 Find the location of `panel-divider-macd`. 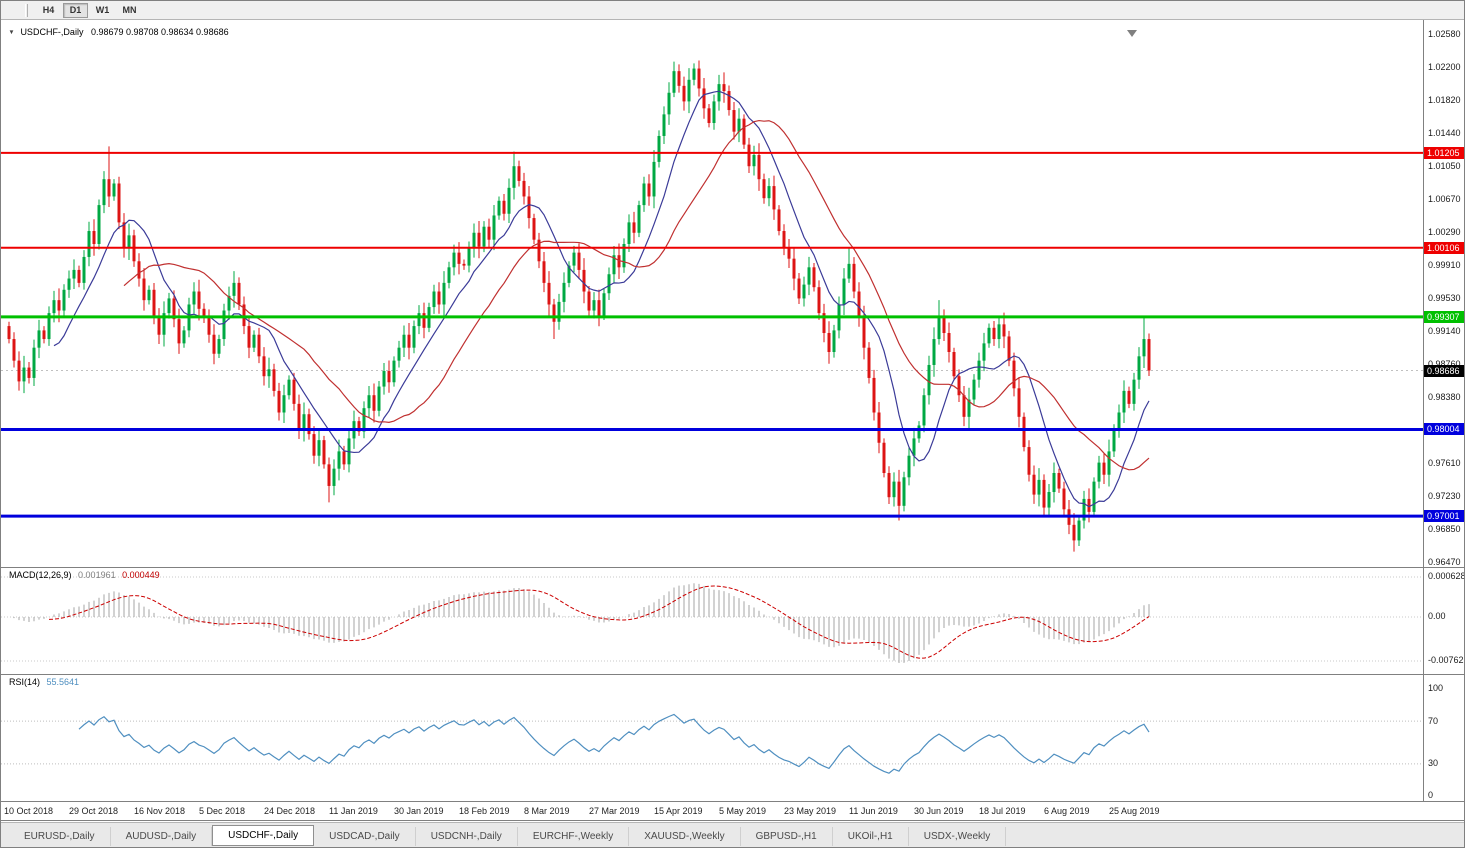

panel-divider-macd is located at coordinates (732, 567).